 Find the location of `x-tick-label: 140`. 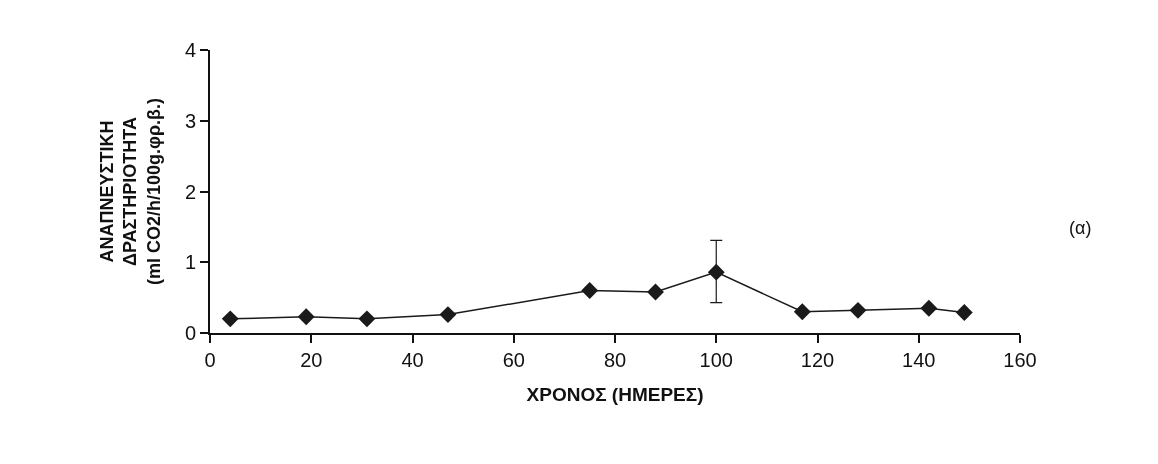

x-tick-label: 140 is located at coordinates (919, 360).